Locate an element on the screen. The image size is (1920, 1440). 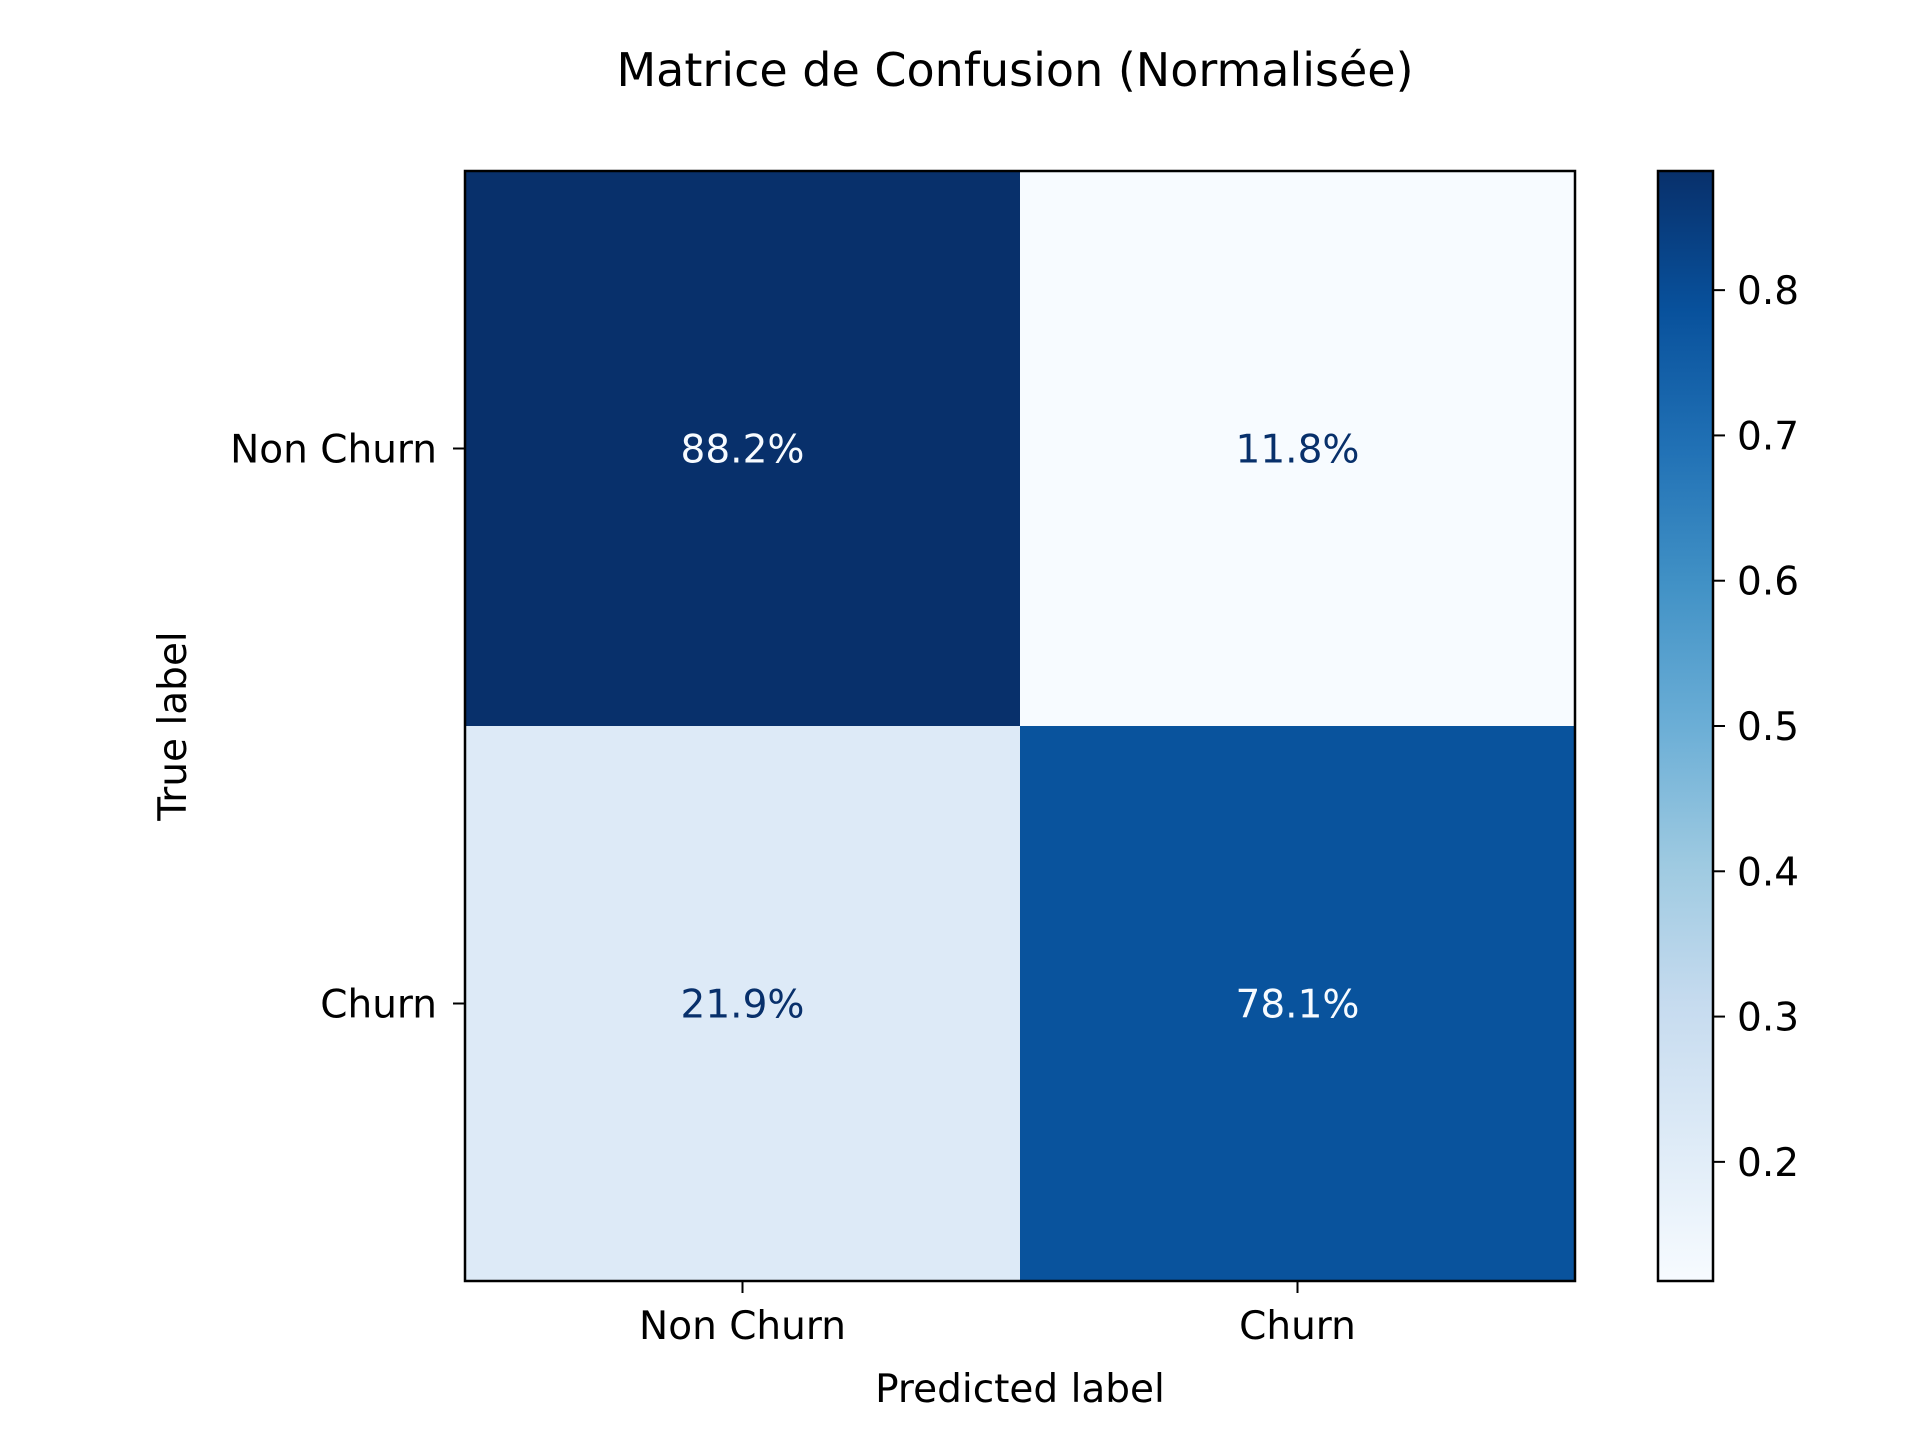
colorbar-tick-label: 0.5 is located at coordinates (1768, 727).